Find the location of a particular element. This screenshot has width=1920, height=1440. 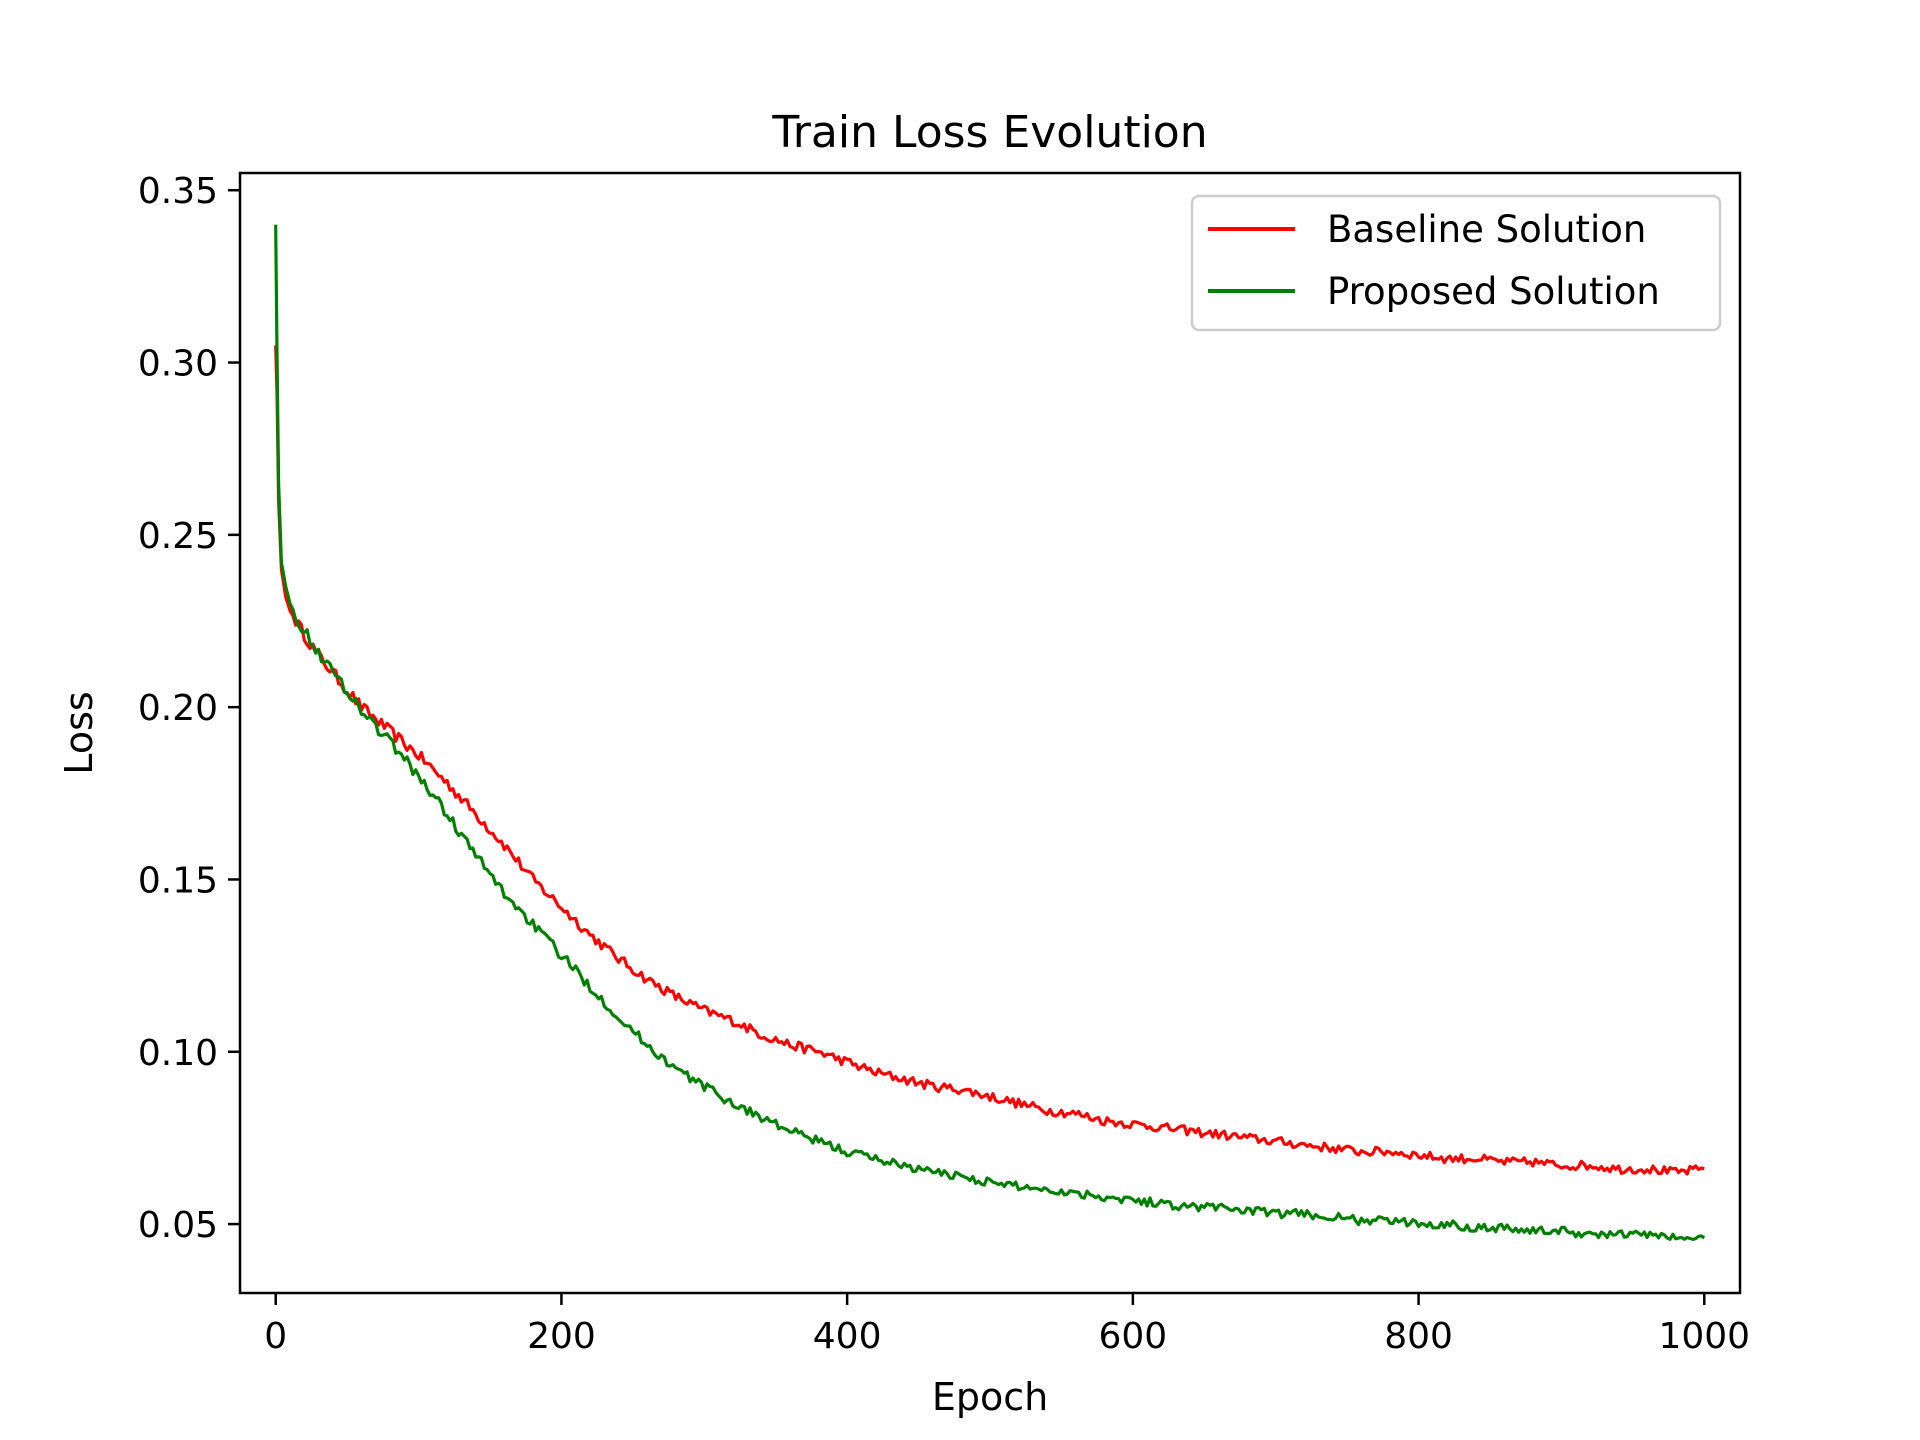

y-tick-label: 0.30 is located at coordinates (178, 364).